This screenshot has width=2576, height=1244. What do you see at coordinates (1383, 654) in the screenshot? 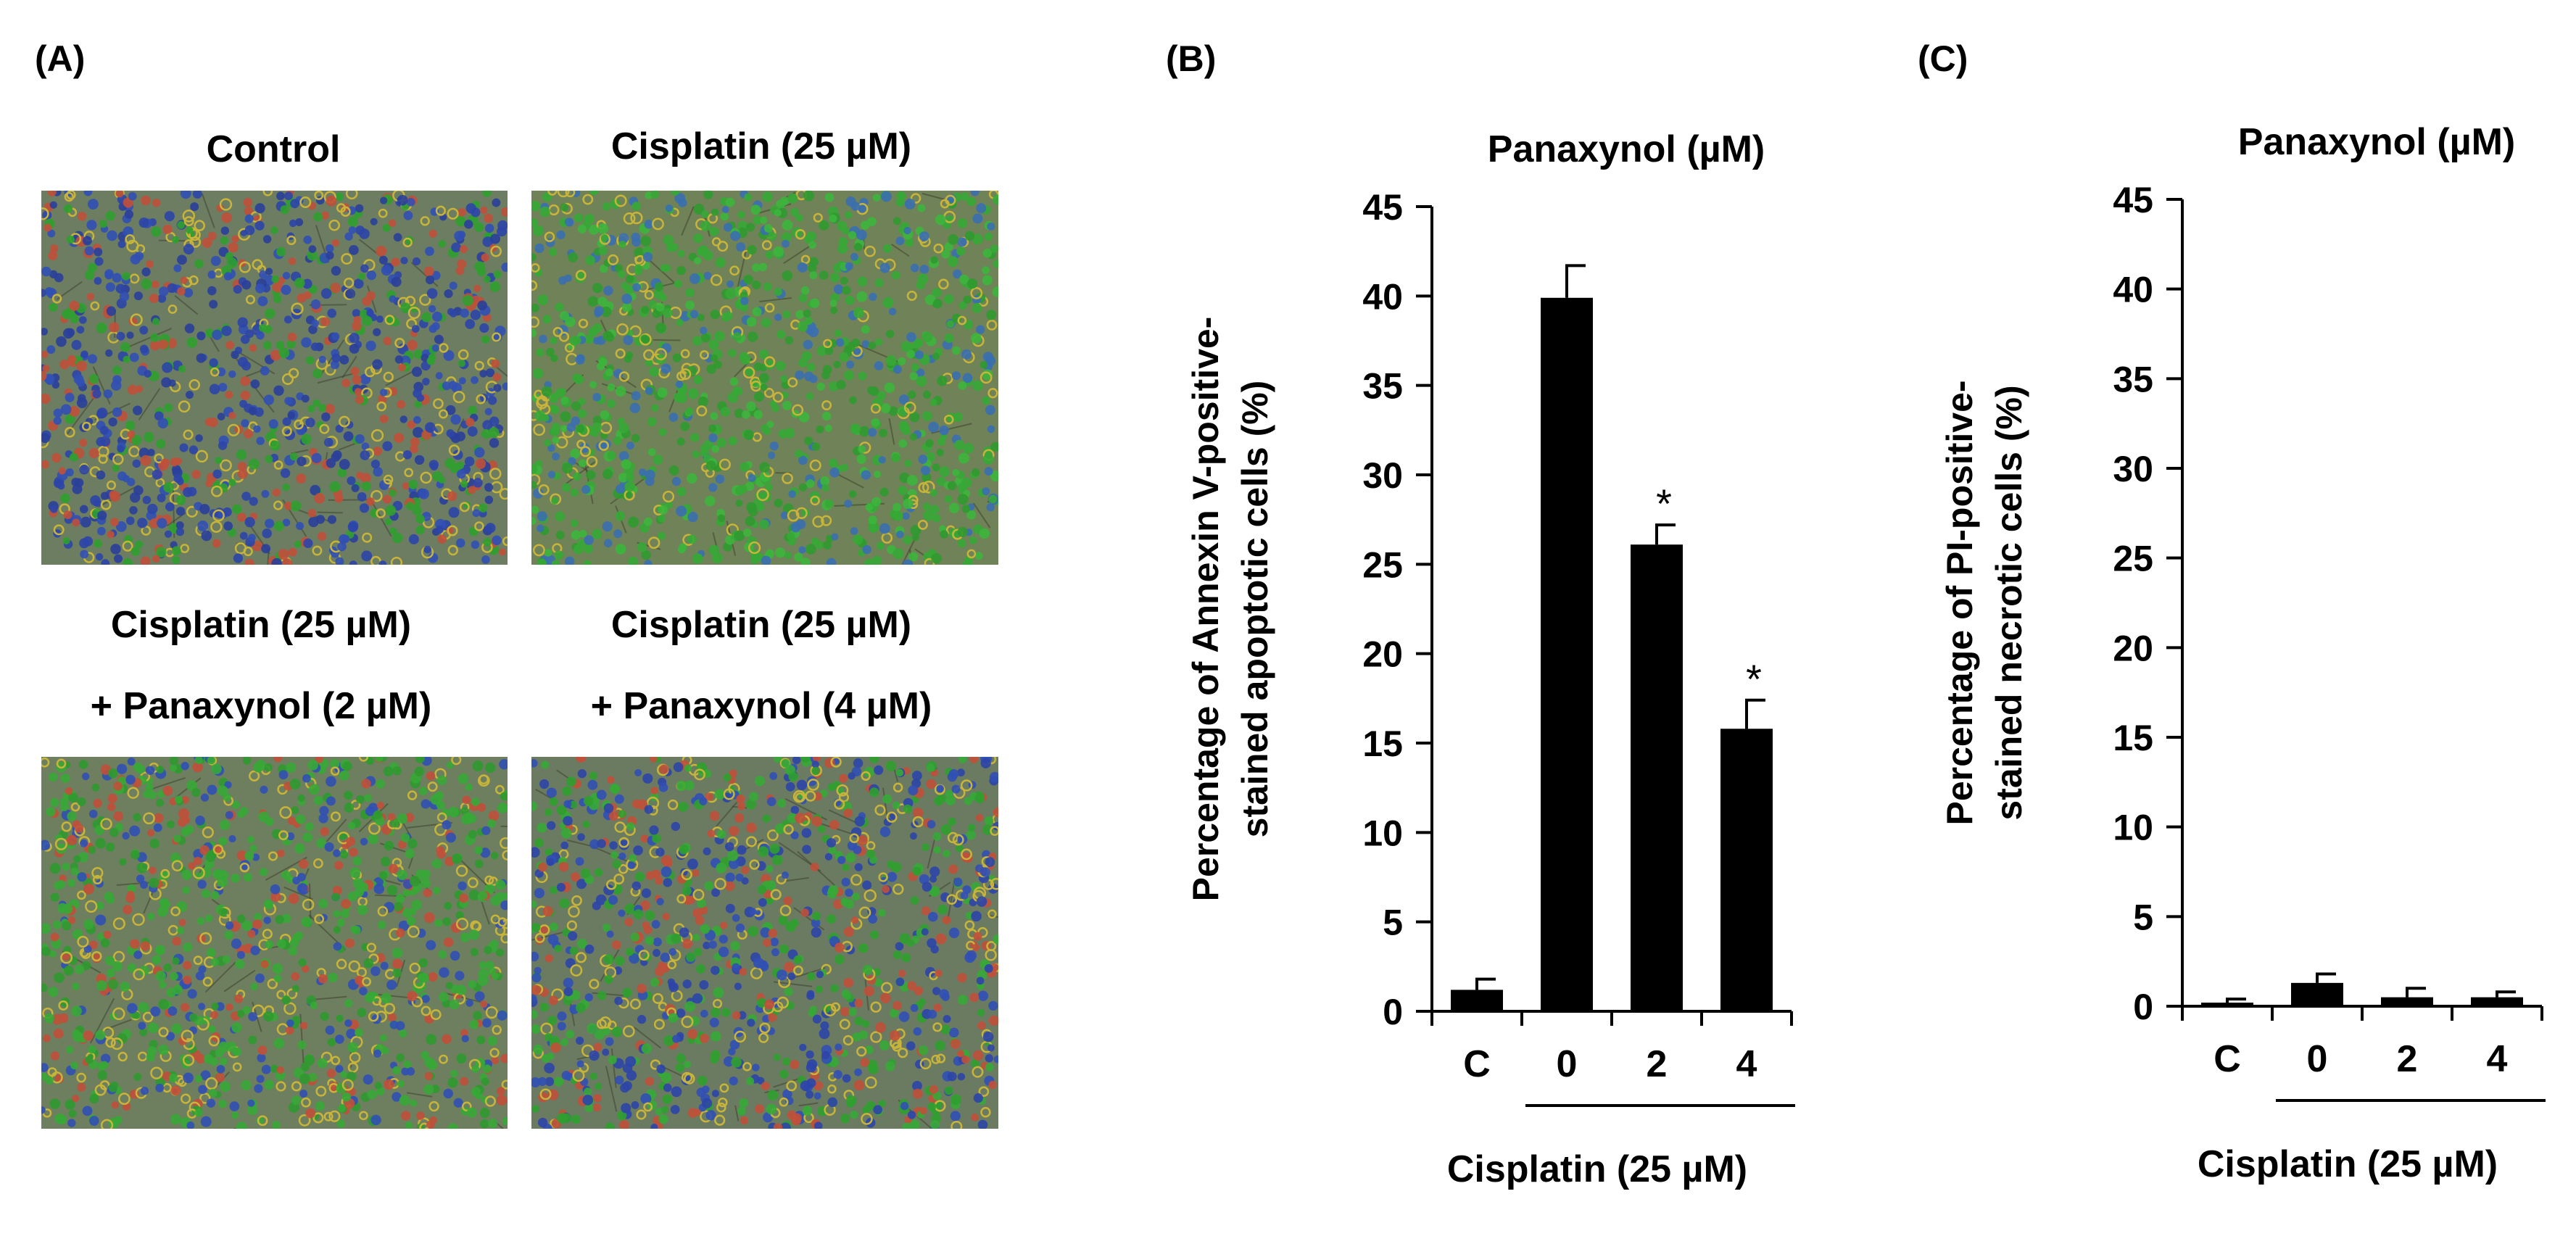
I see `chart-b-y-tick-label: 20` at bounding box center [1383, 654].